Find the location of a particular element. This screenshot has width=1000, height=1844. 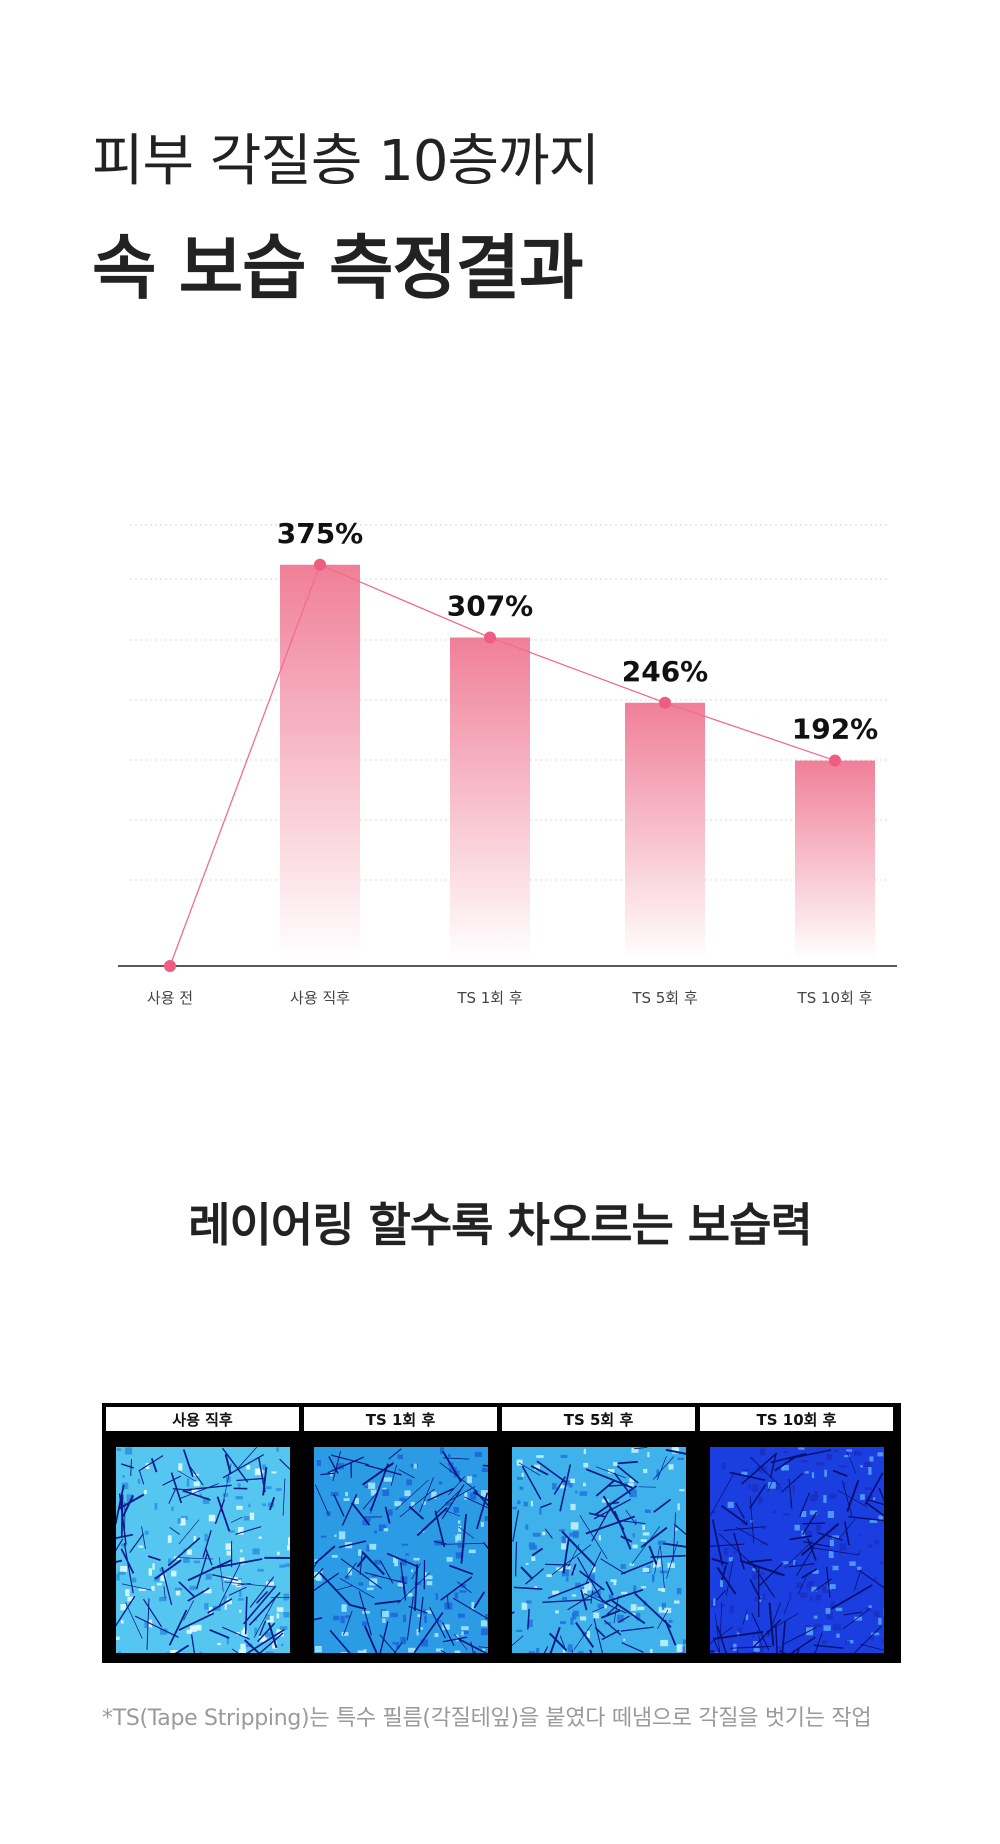

x-tick-label: TS 10회 후 is located at coordinates (835, 998).